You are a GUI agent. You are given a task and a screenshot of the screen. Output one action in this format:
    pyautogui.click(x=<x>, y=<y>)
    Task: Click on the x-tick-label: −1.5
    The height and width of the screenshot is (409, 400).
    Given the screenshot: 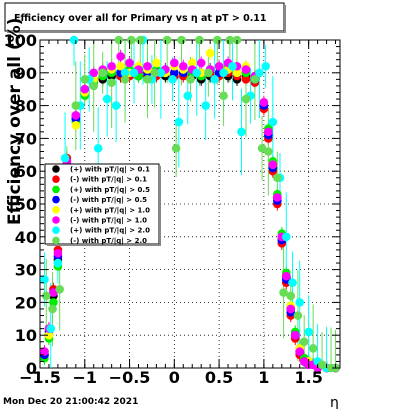 What is the action you would take?
    pyautogui.click(x=40, y=377)
    